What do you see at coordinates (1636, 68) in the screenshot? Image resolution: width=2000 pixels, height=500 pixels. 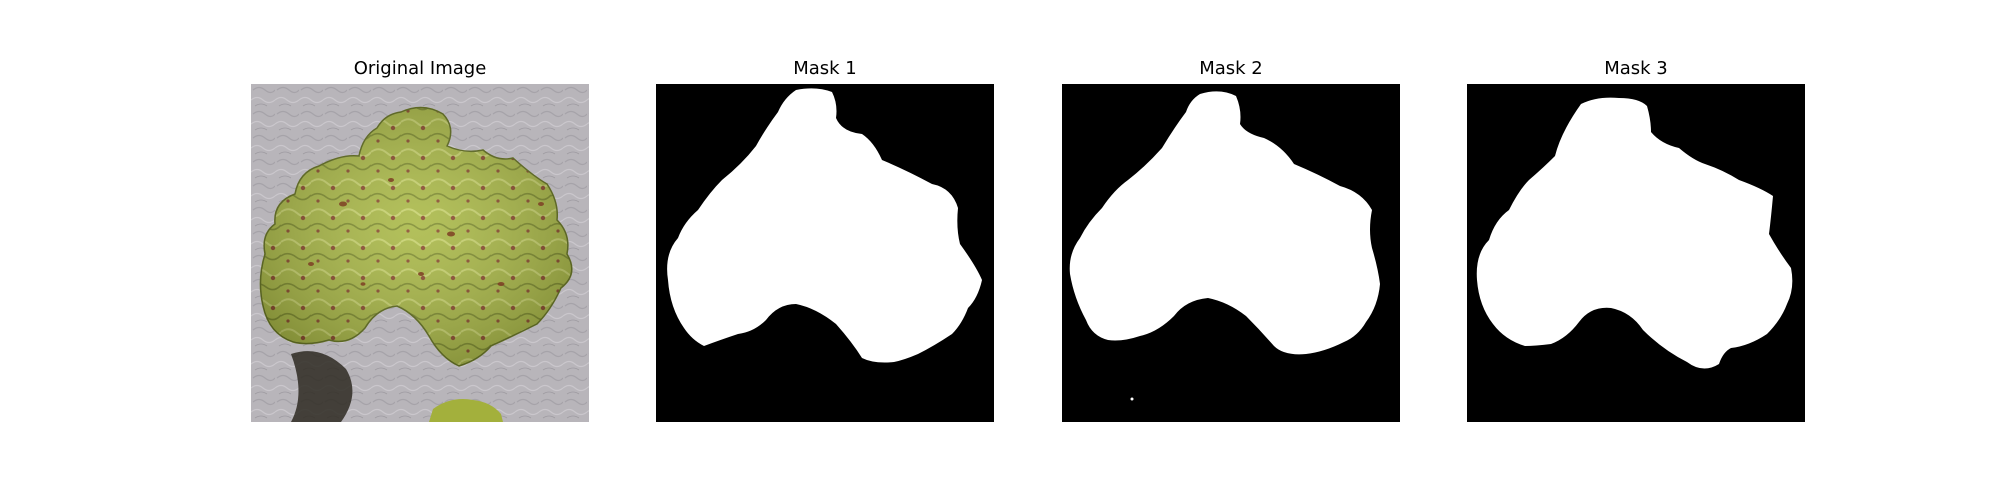 I see `panel-title: Mask 3` at bounding box center [1636, 68].